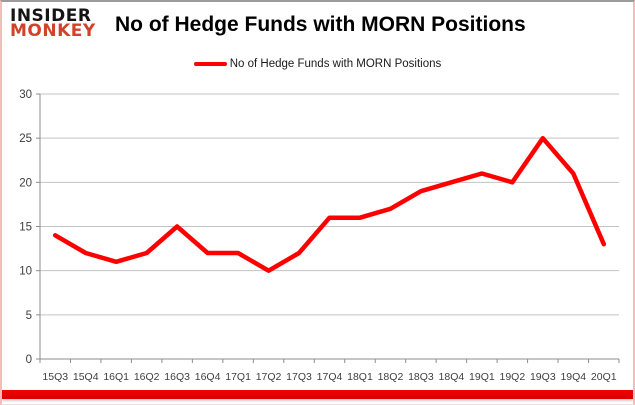 This screenshot has width=635, height=405. What do you see at coordinates (55, 377) in the screenshot?
I see `x-axis-label: 15Q3` at bounding box center [55, 377].